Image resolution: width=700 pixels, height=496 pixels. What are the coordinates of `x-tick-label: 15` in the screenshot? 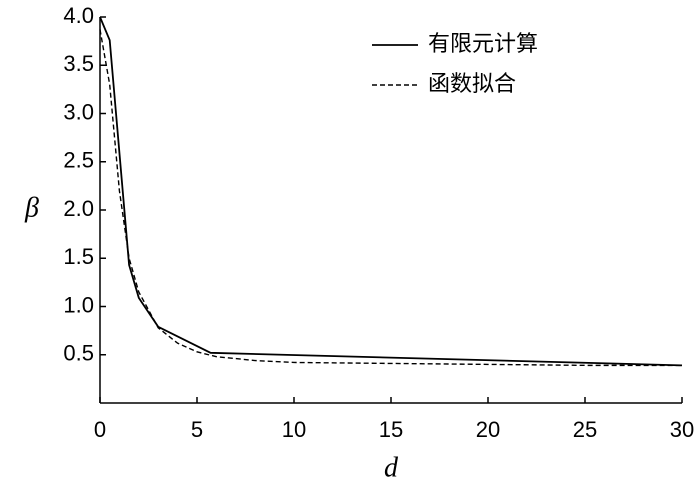 It's located at (391, 429).